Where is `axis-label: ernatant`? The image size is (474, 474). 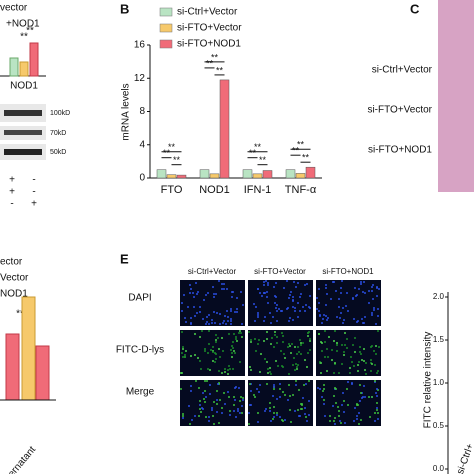 axis-label: ernatant is located at coordinates (22, 459).